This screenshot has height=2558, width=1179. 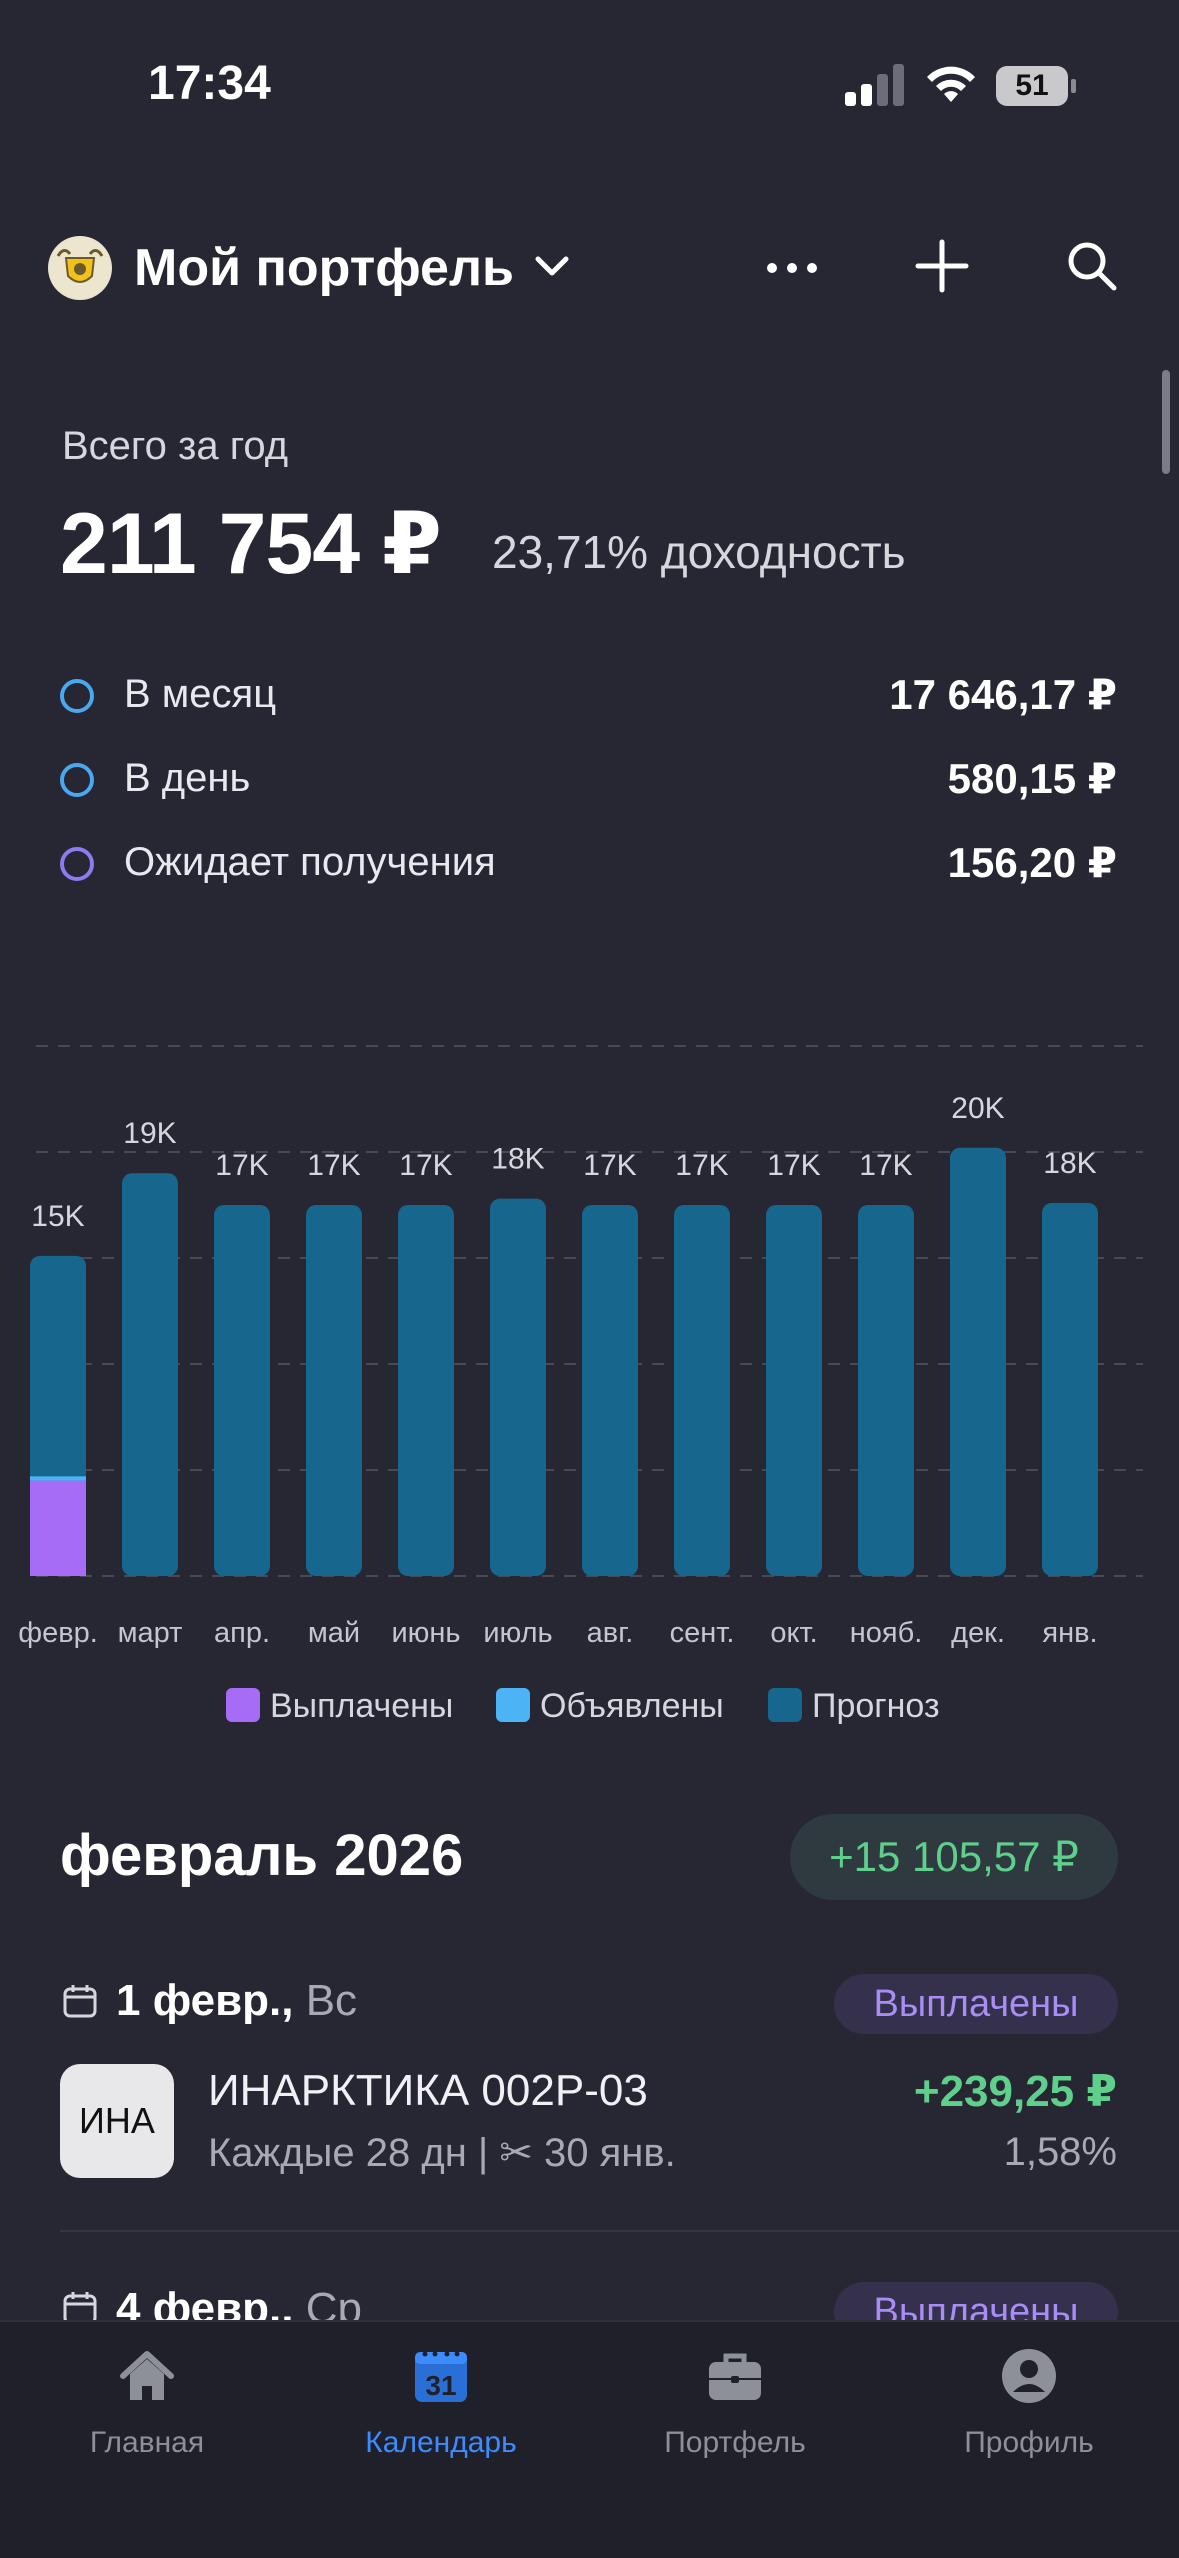 I want to click on bond-amount: +239,25 ₽, so click(x=1015, y=2091).